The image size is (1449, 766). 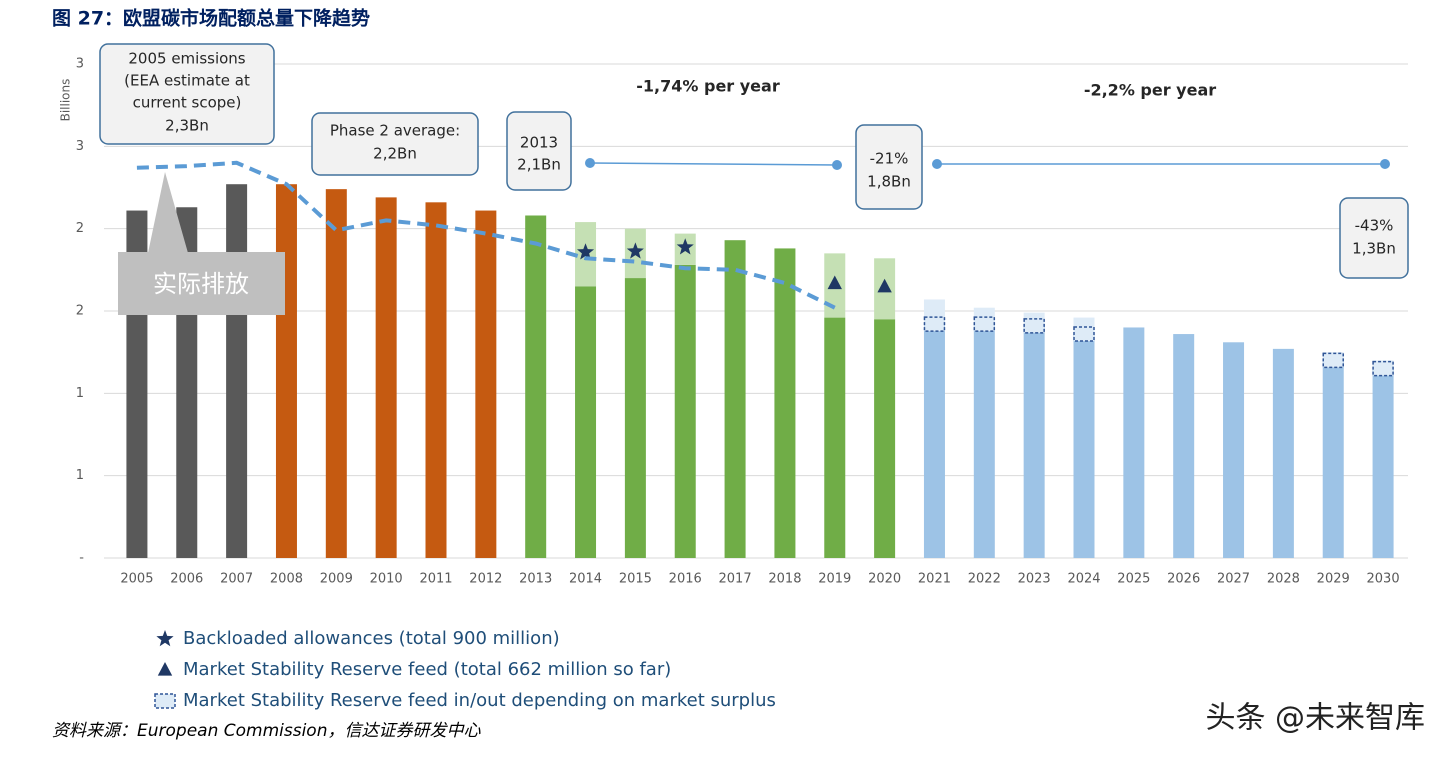 I want to click on x-tick-label: 2011, so click(x=435, y=579).